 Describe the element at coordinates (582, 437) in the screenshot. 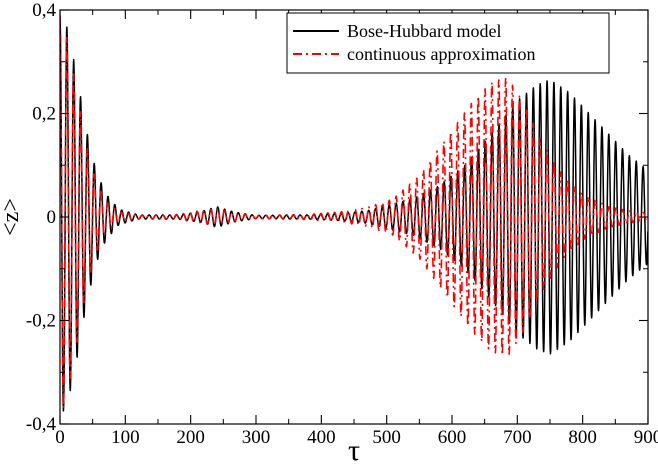

I see `x-tick-label: 800` at that location.